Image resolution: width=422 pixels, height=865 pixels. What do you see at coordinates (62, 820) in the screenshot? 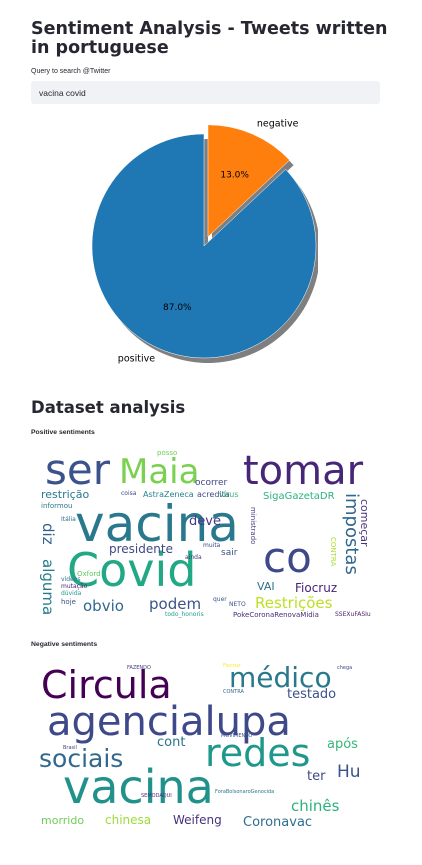
I see `cloud-word: morrido` at bounding box center [62, 820].